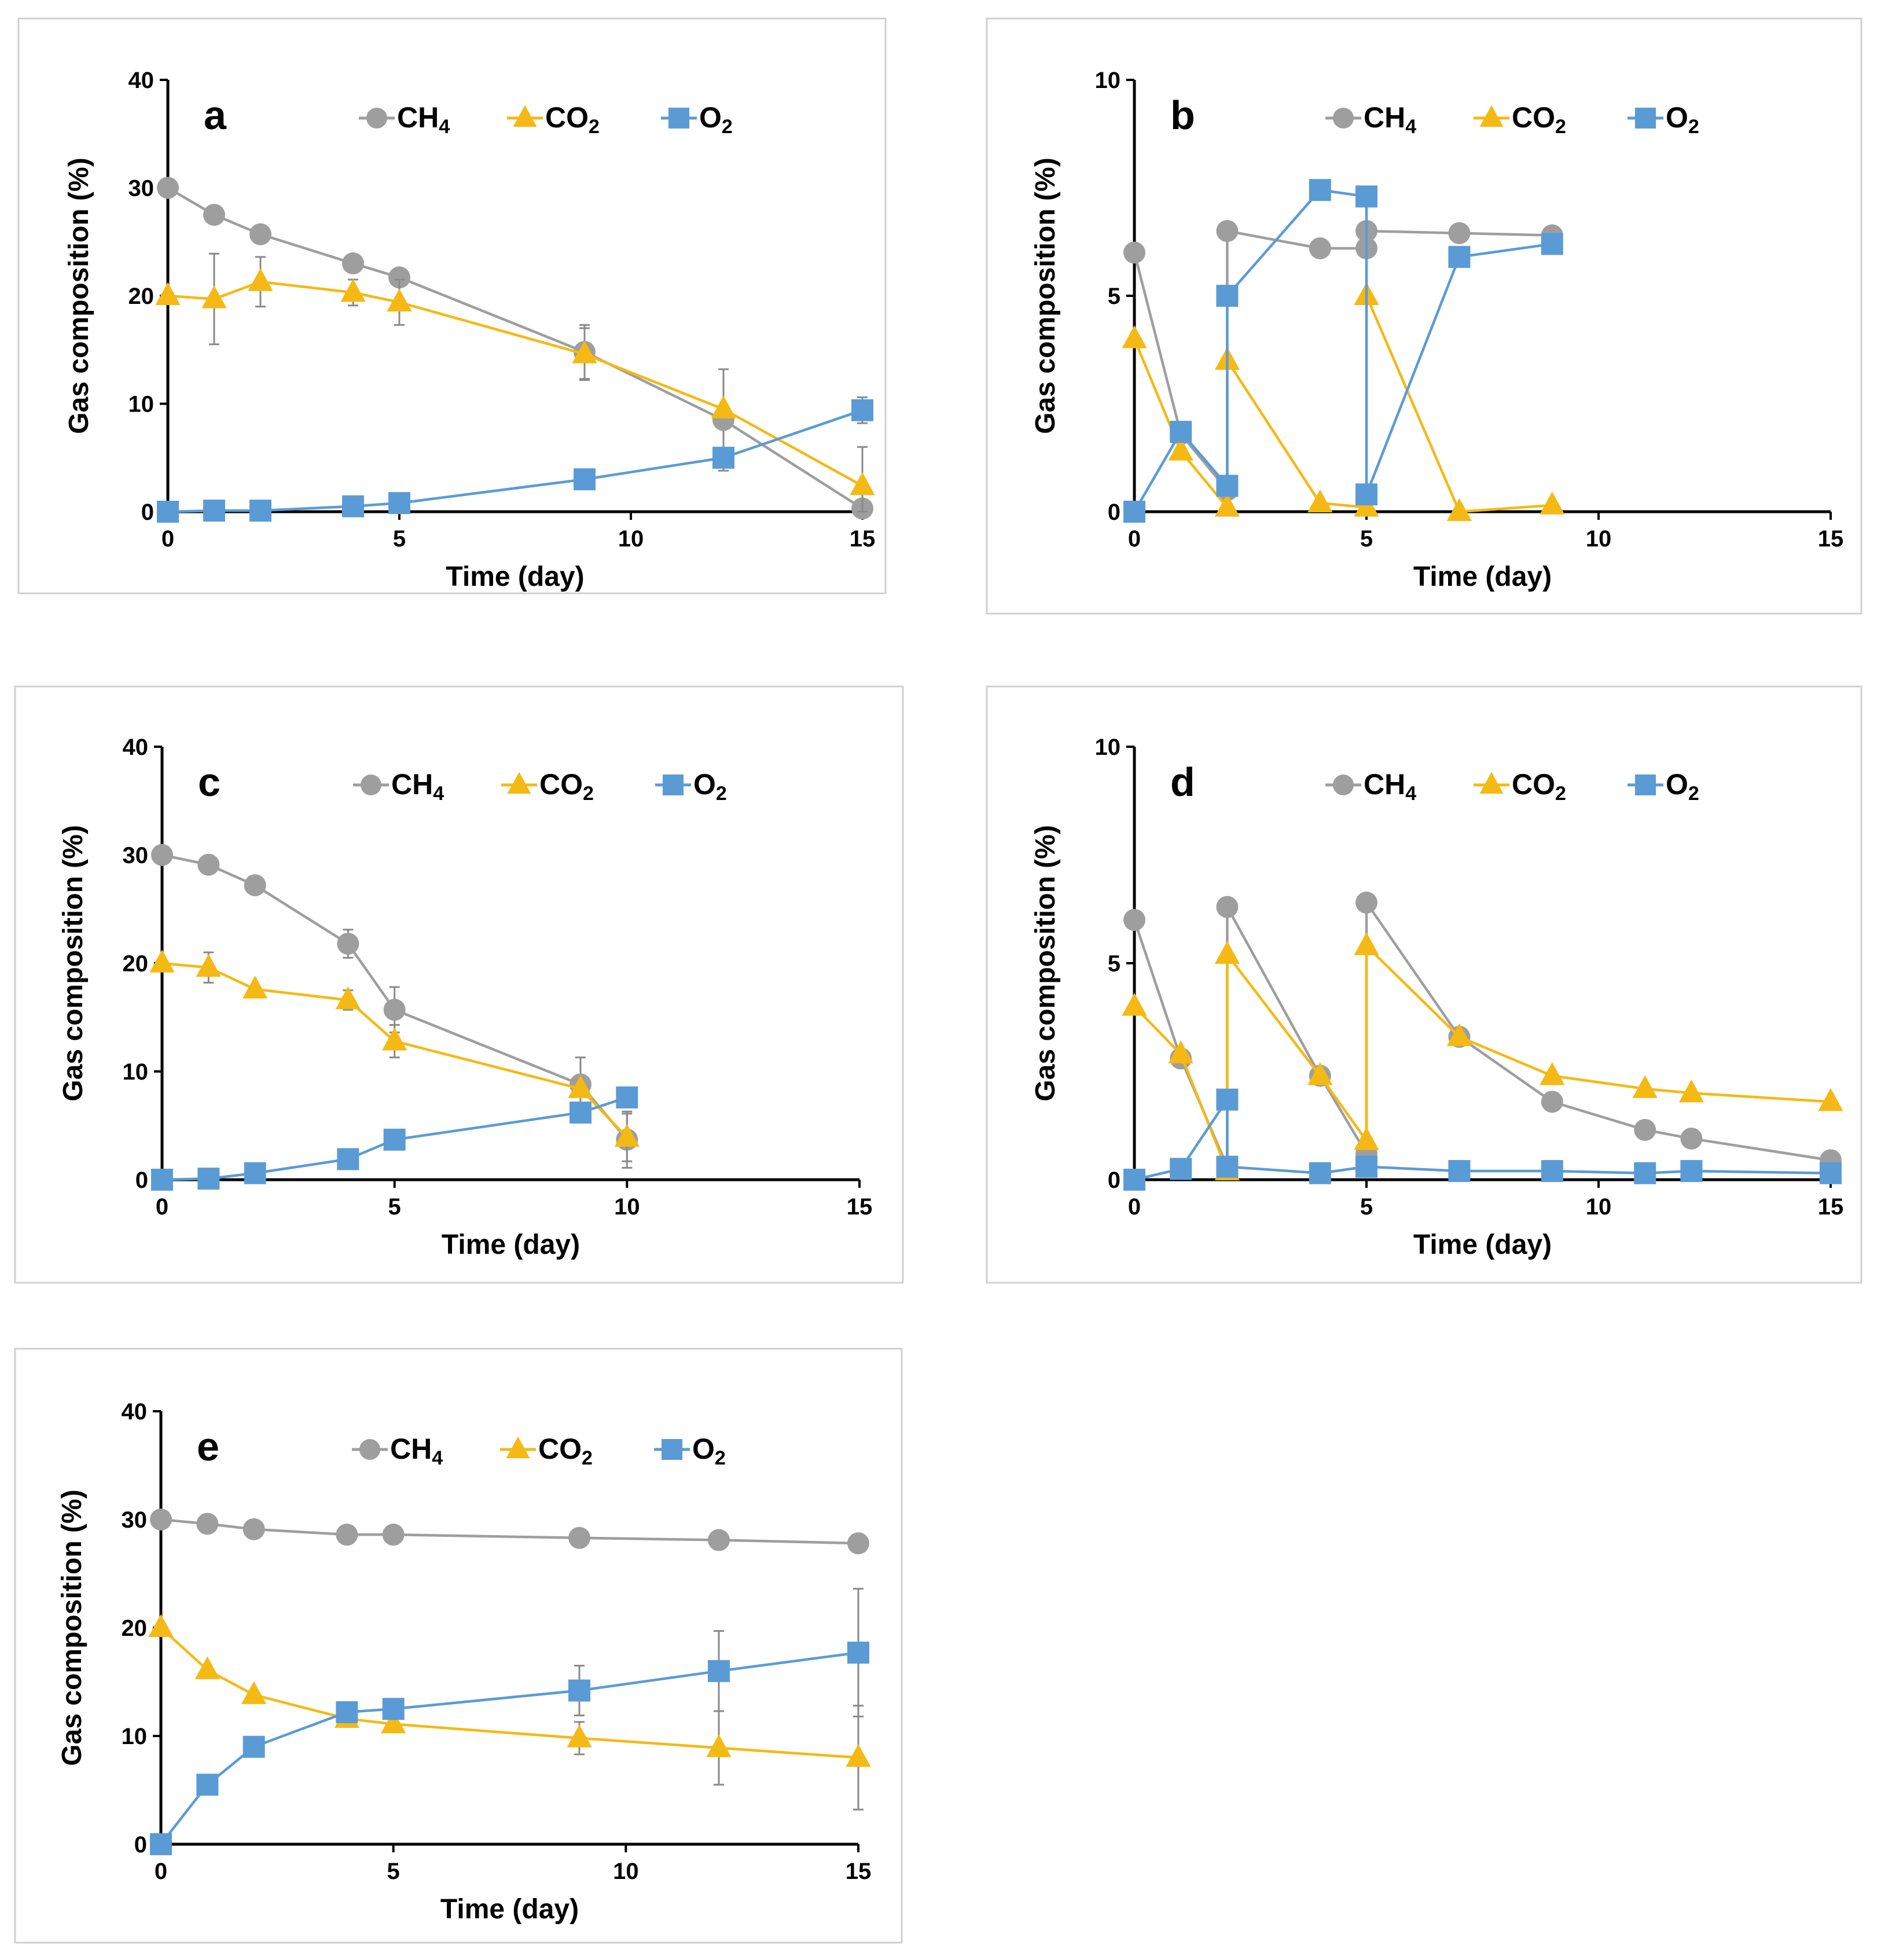  I want to click on legend-label-co2: CO2, so click(1539, 786).